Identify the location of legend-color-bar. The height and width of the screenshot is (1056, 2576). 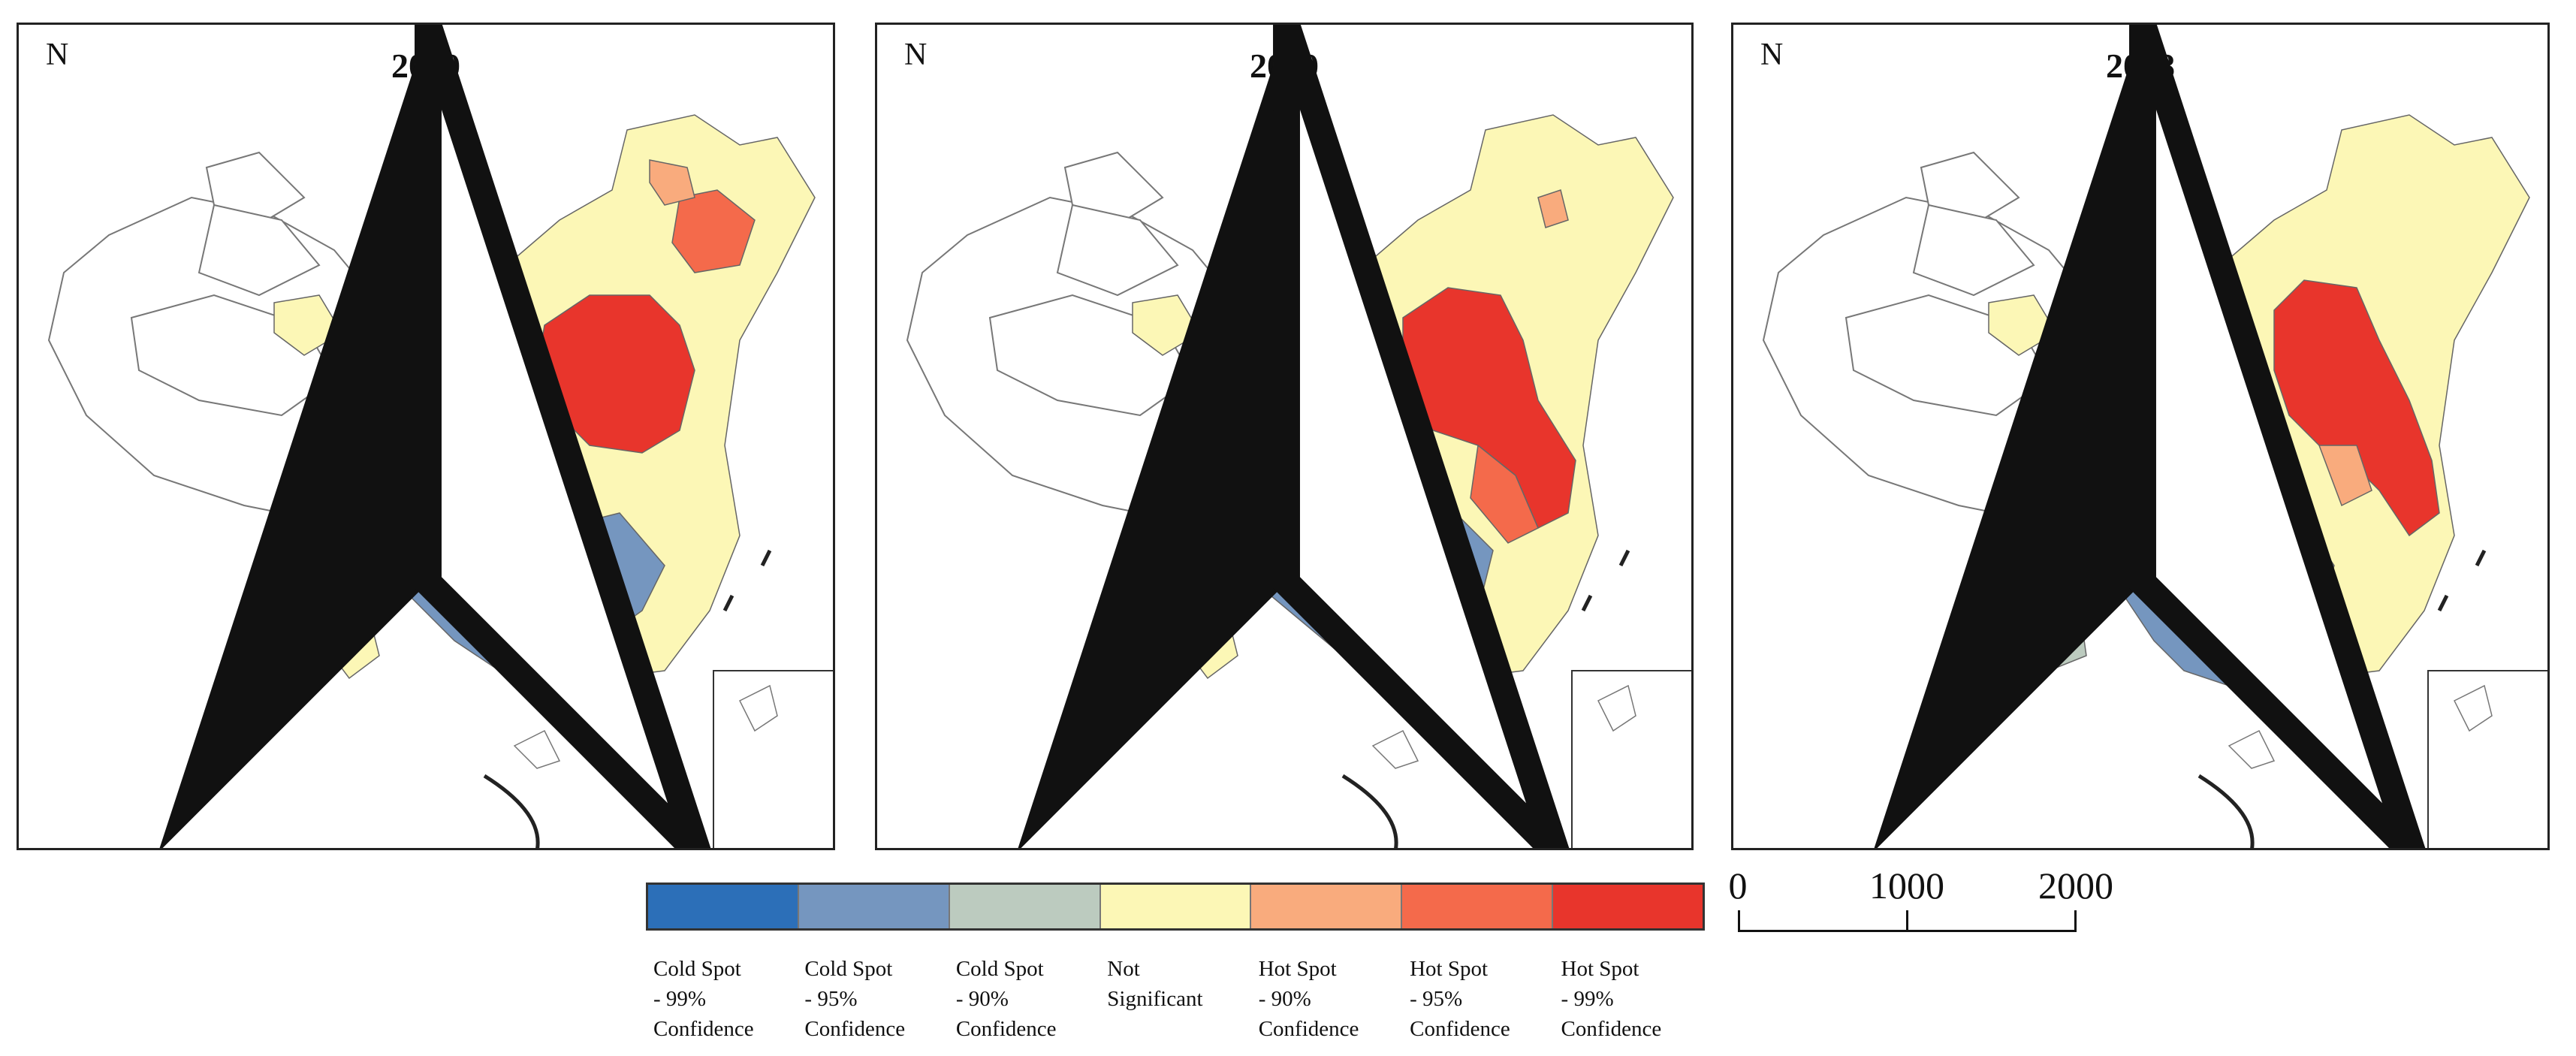
(1175, 907).